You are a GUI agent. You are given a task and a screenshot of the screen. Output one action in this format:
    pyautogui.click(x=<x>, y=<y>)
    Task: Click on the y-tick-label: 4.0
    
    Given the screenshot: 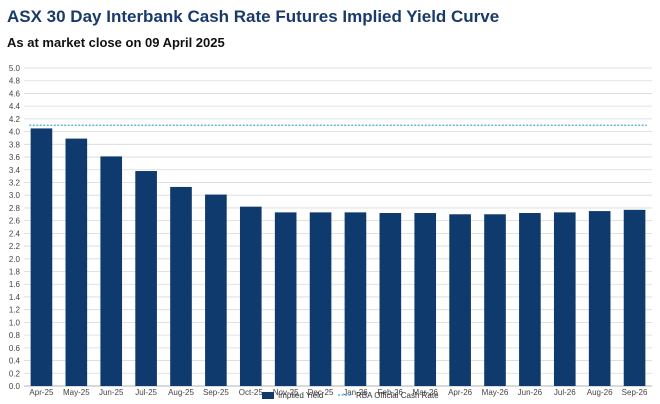 What is the action you would take?
    pyautogui.click(x=15, y=132)
    